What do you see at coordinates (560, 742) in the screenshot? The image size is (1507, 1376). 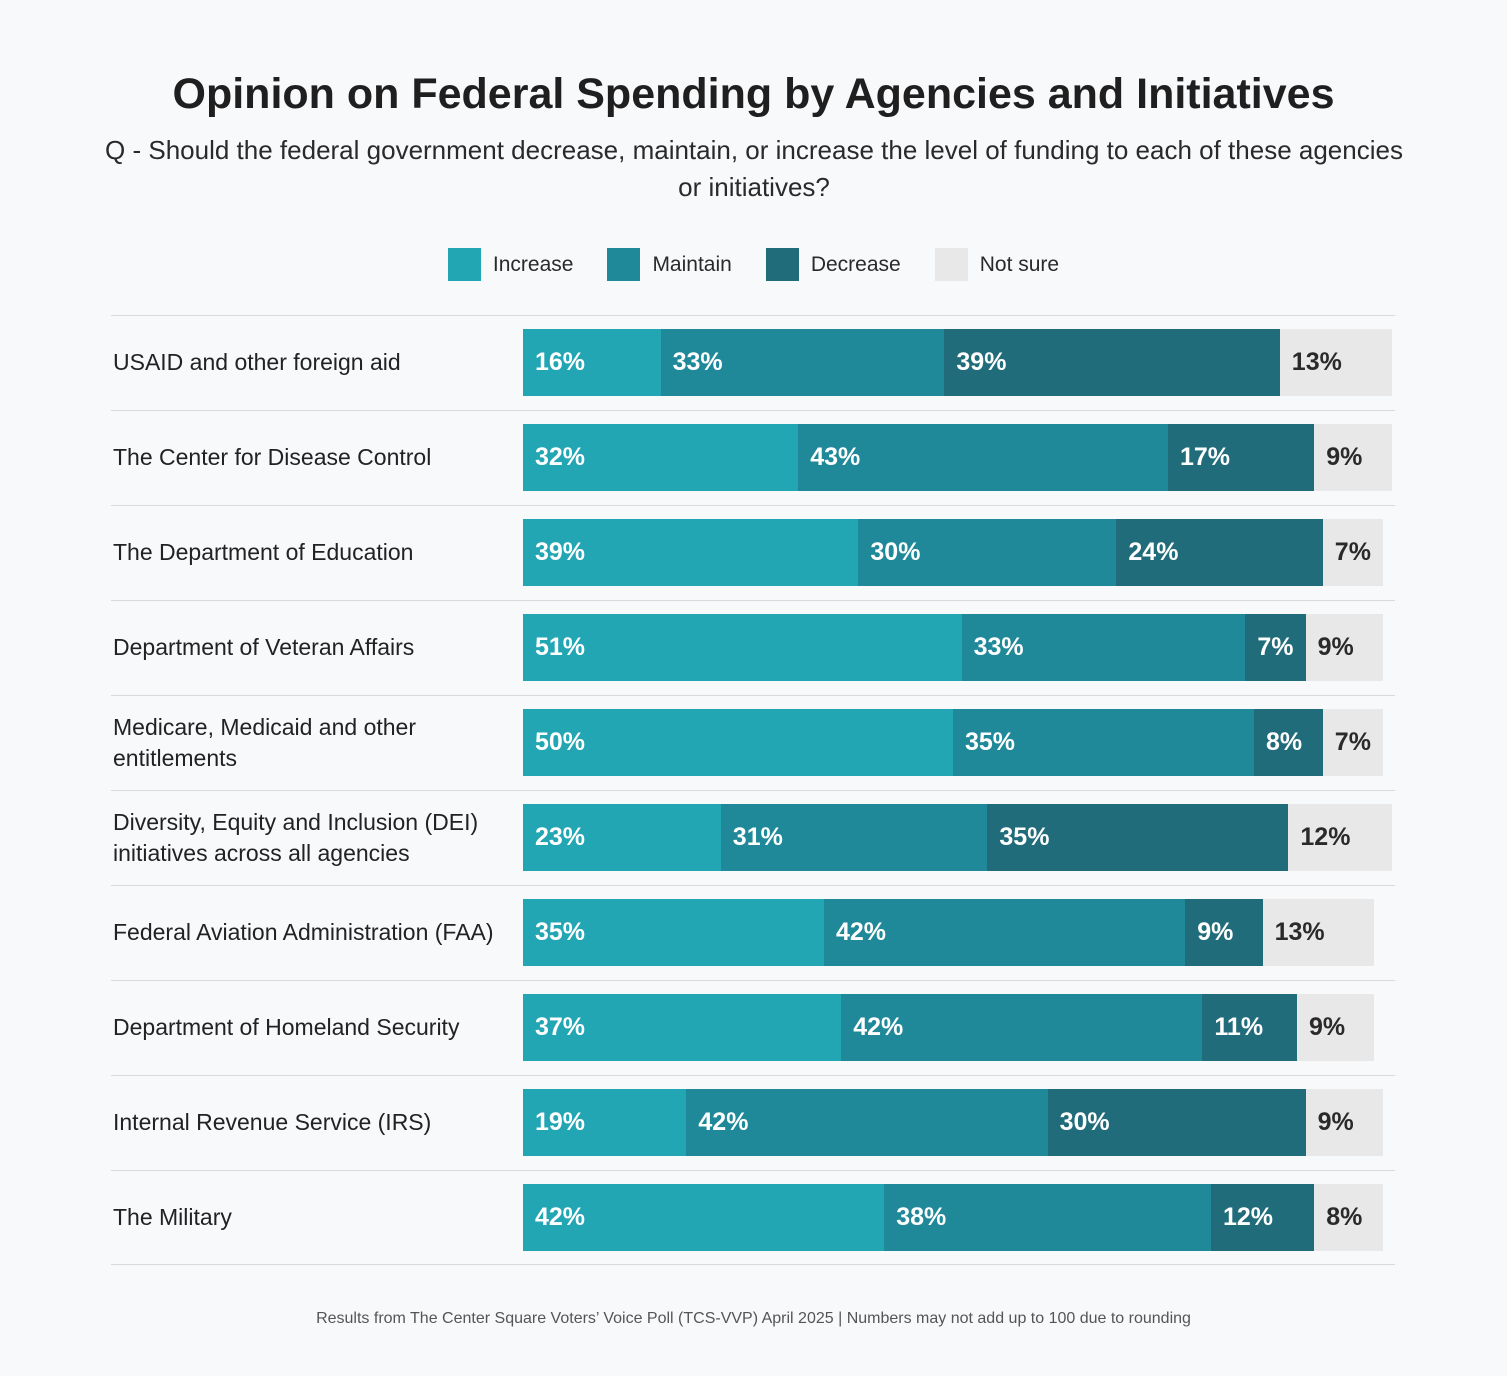 I see `data-label: 50%` at bounding box center [560, 742].